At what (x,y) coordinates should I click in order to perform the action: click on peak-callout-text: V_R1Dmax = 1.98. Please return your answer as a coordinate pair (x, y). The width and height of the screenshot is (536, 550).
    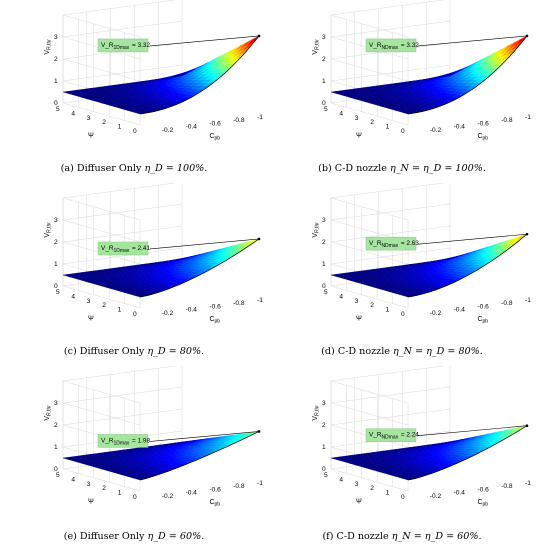
    Looking at the image, I should click on (125, 441).